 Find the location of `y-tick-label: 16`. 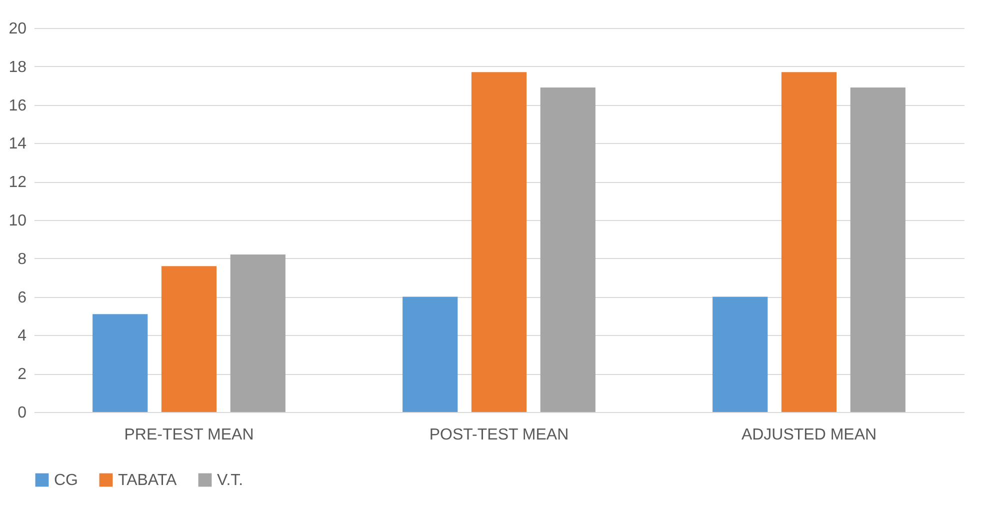

y-tick-label: 16 is located at coordinates (17, 105).